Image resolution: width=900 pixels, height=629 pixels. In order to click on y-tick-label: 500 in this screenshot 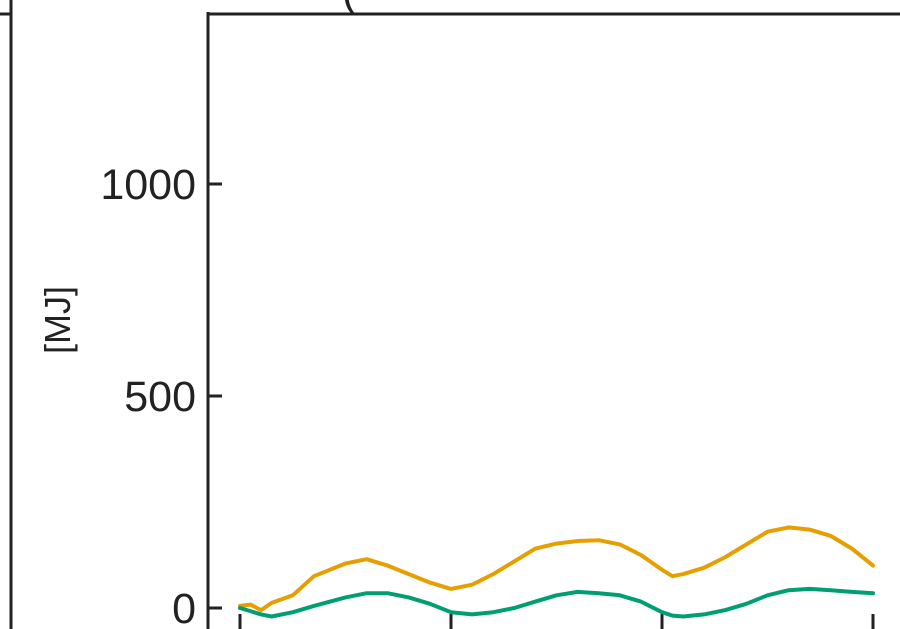, I will do `click(160, 397)`.